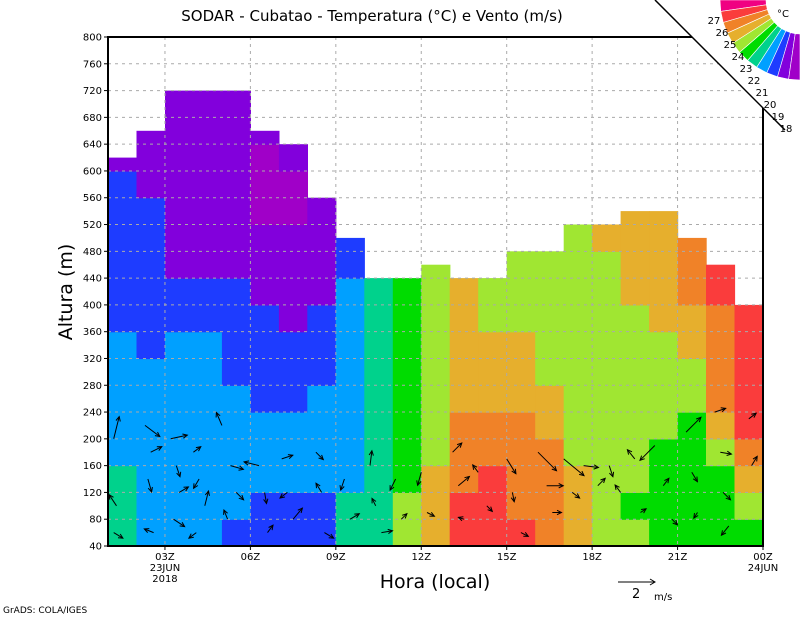 This screenshot has height=618, width=800. I want to click on x-tick-label: 03Z, so click(165, 557).